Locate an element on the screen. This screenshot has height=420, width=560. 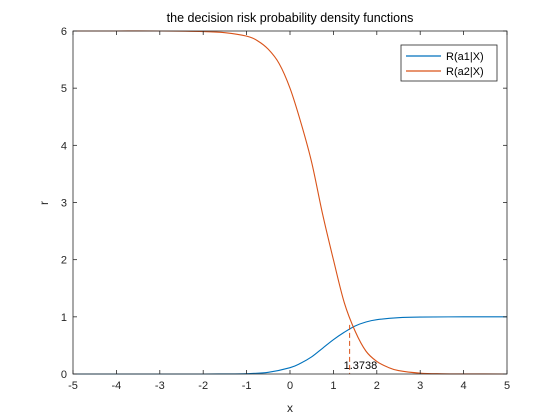
legend-box is located at coordinates (449, 63).